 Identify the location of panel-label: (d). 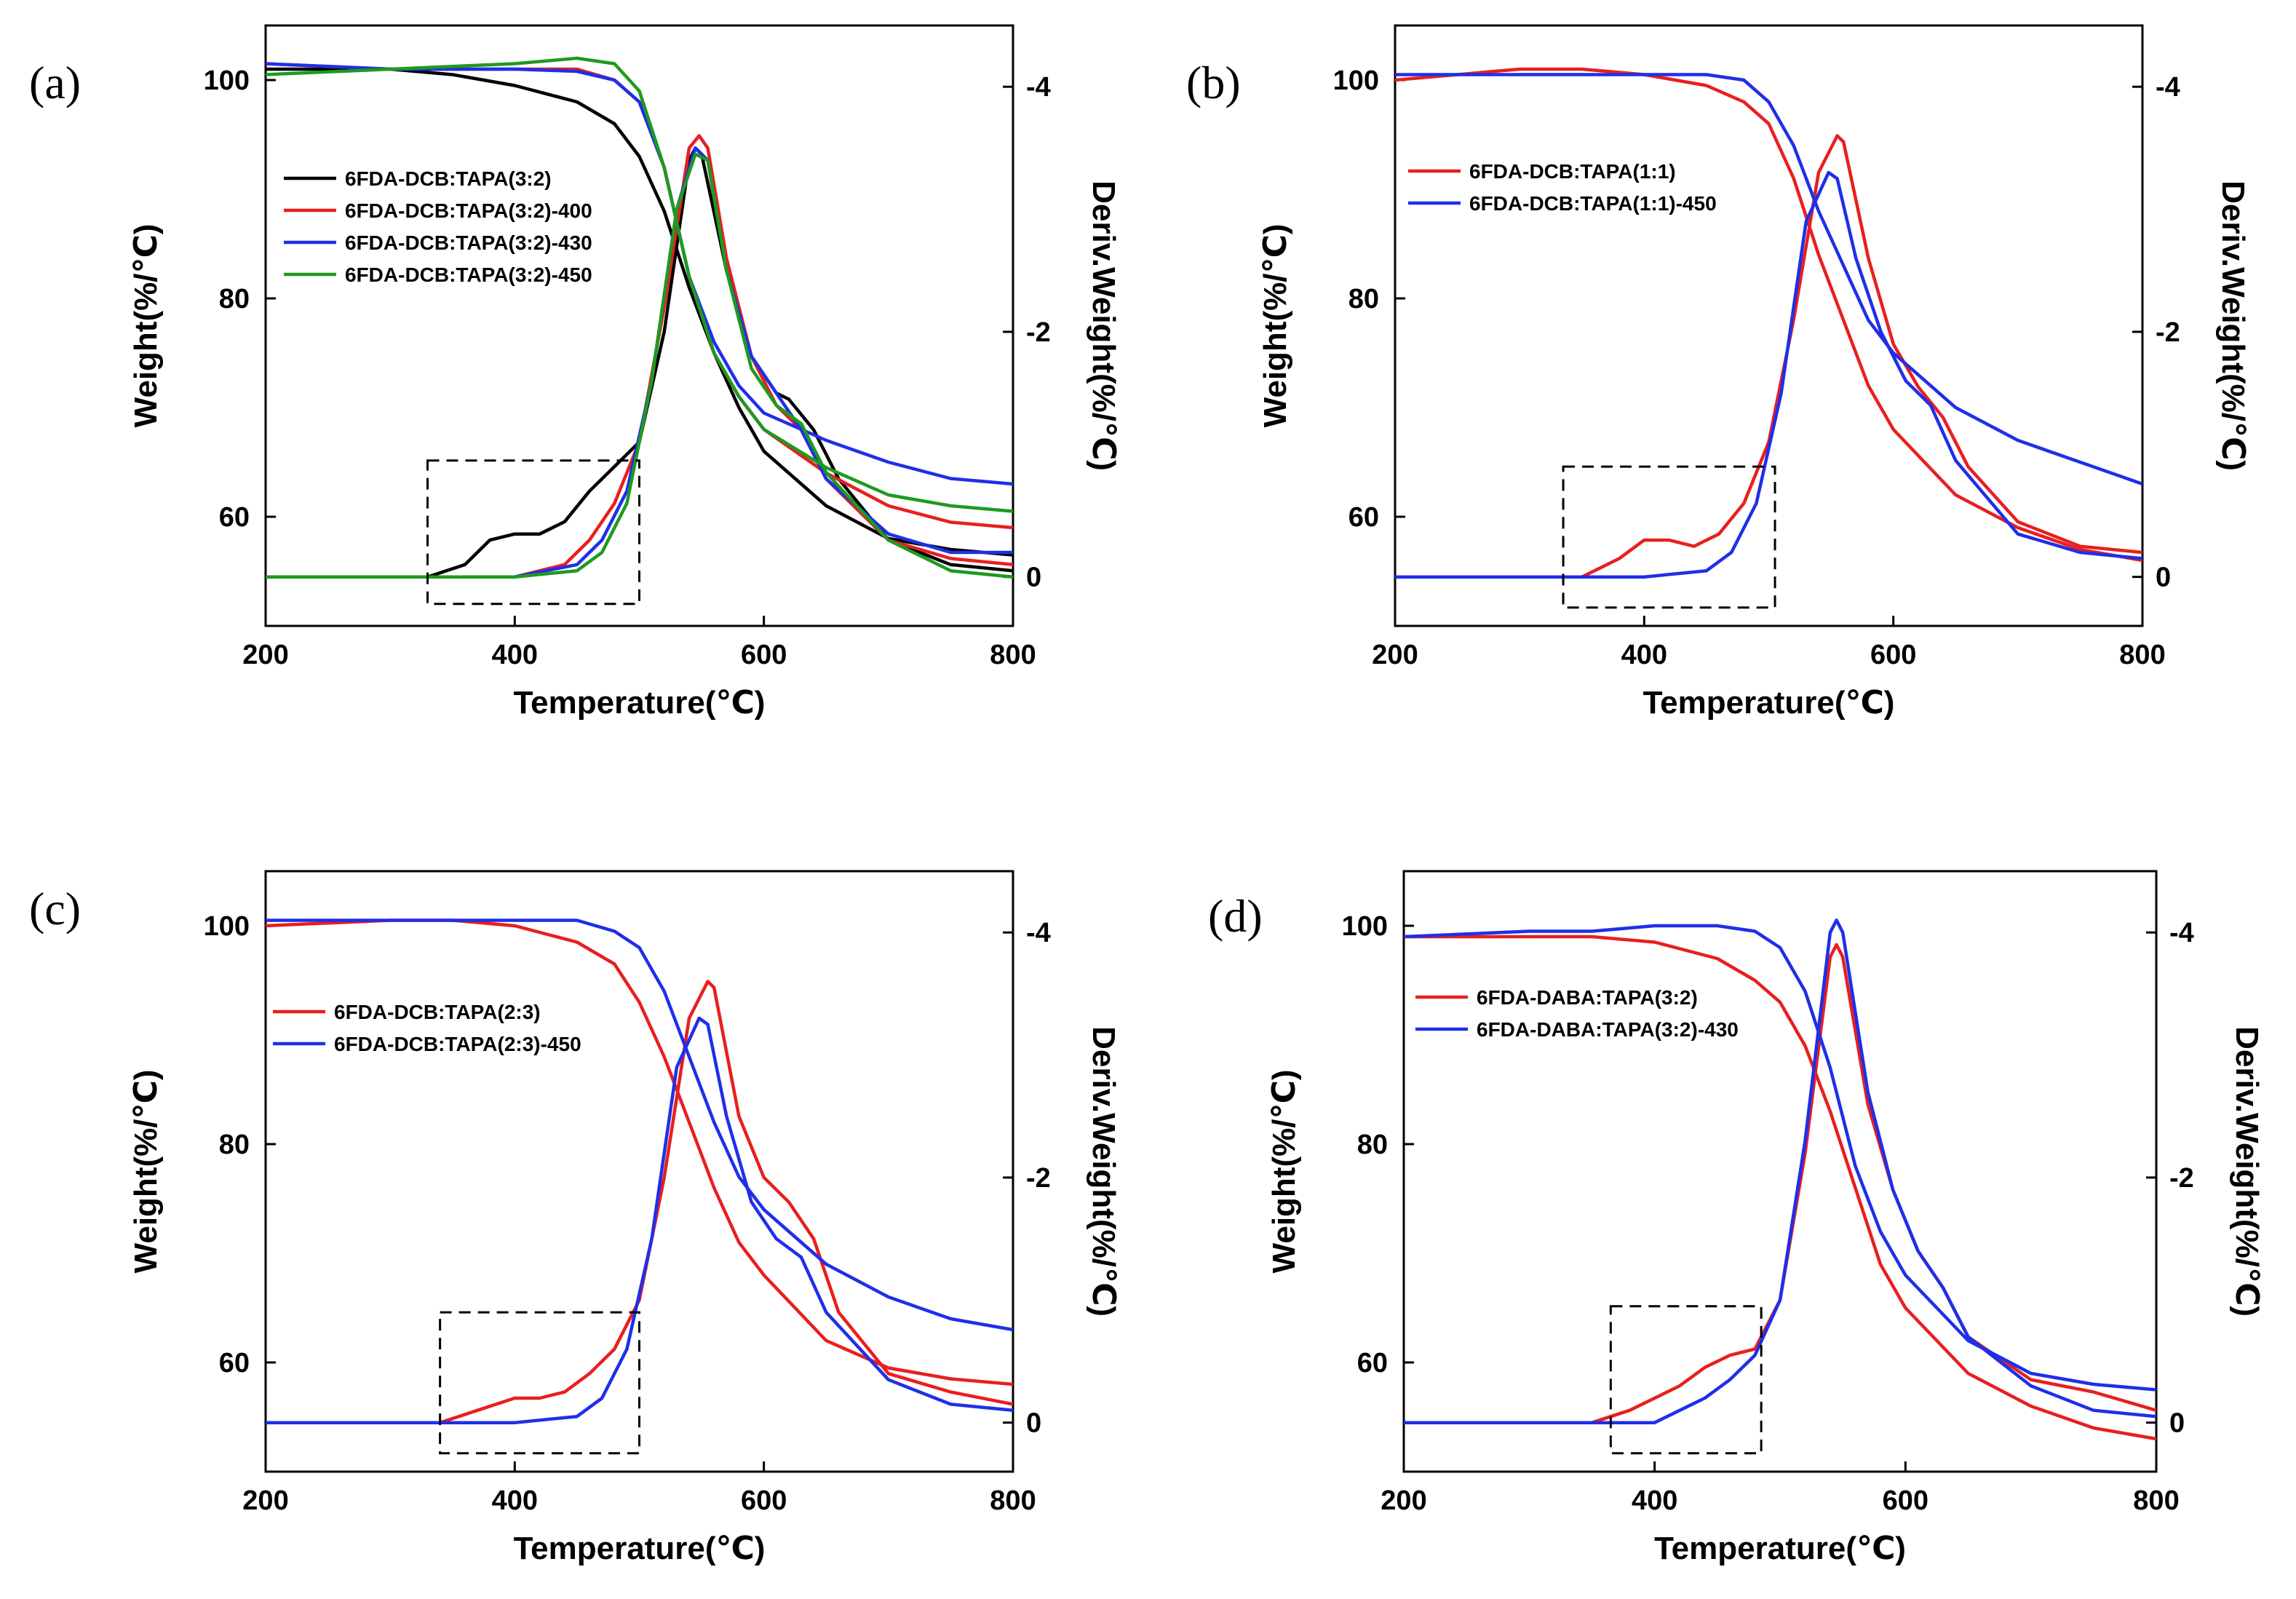
(1235, 916).